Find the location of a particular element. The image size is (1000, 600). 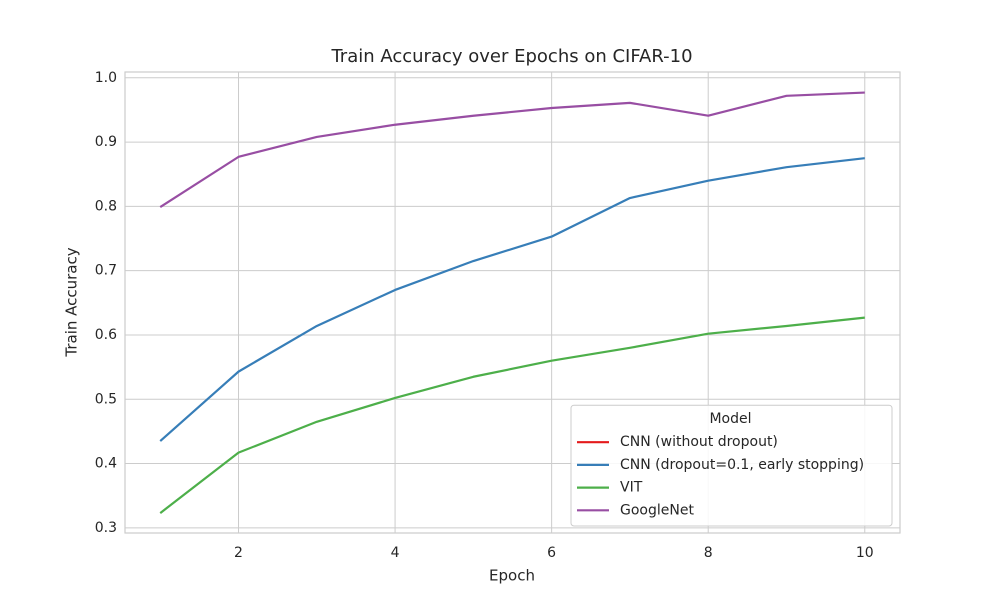

y-tick-label: 0.4 is located at coordinates (106, 464).